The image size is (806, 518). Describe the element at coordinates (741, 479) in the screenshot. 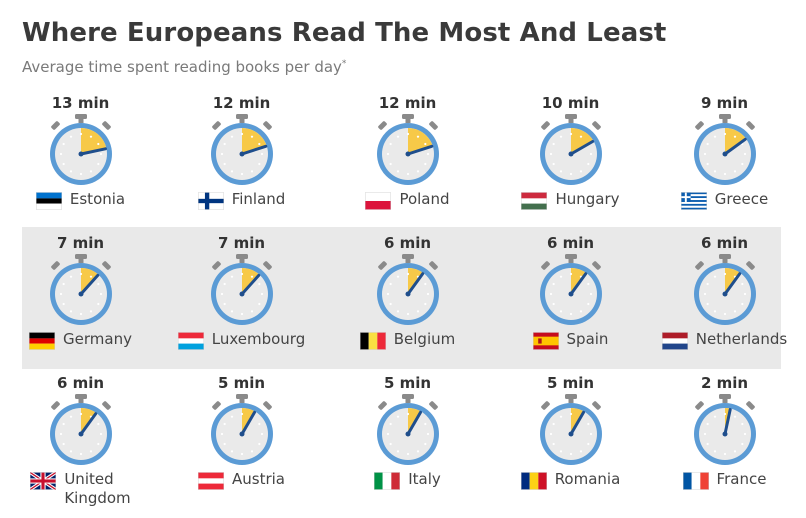

I see `country-name: France` at that location.